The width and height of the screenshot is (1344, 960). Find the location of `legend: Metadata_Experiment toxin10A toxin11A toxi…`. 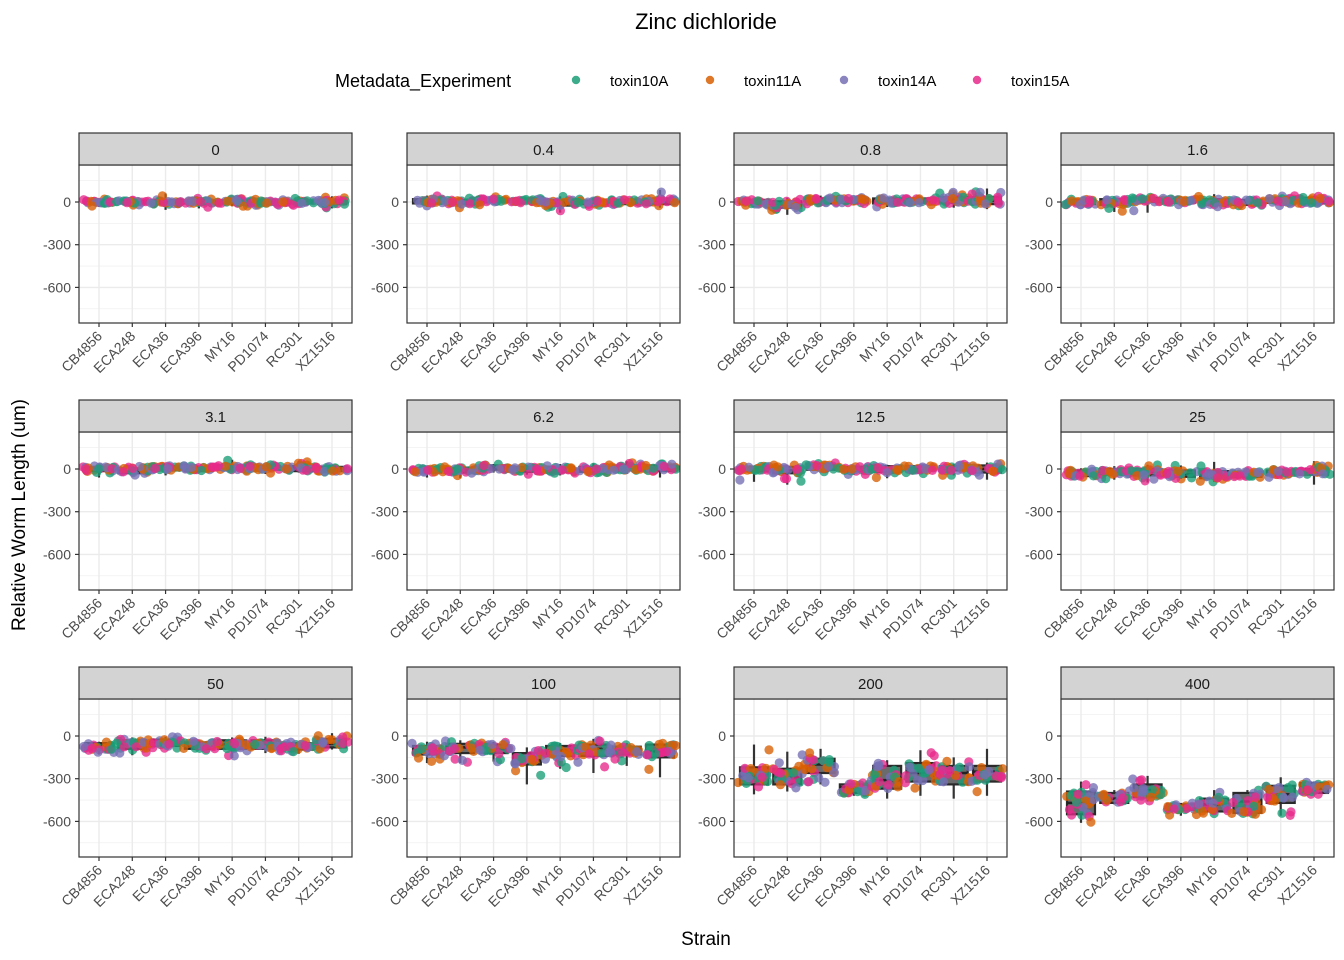

legend: Metadata_Experiment toxin10A toxin11A toxi… is located at coordinates (702, 81).